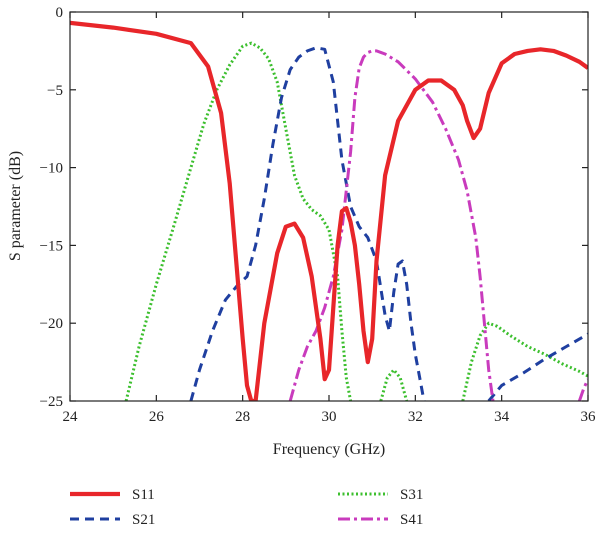  What do you see at coordinates (15, 206) in the screenshot?
I see `y-axis-label: S parameter (dB)` at bounding box center [15, 206].